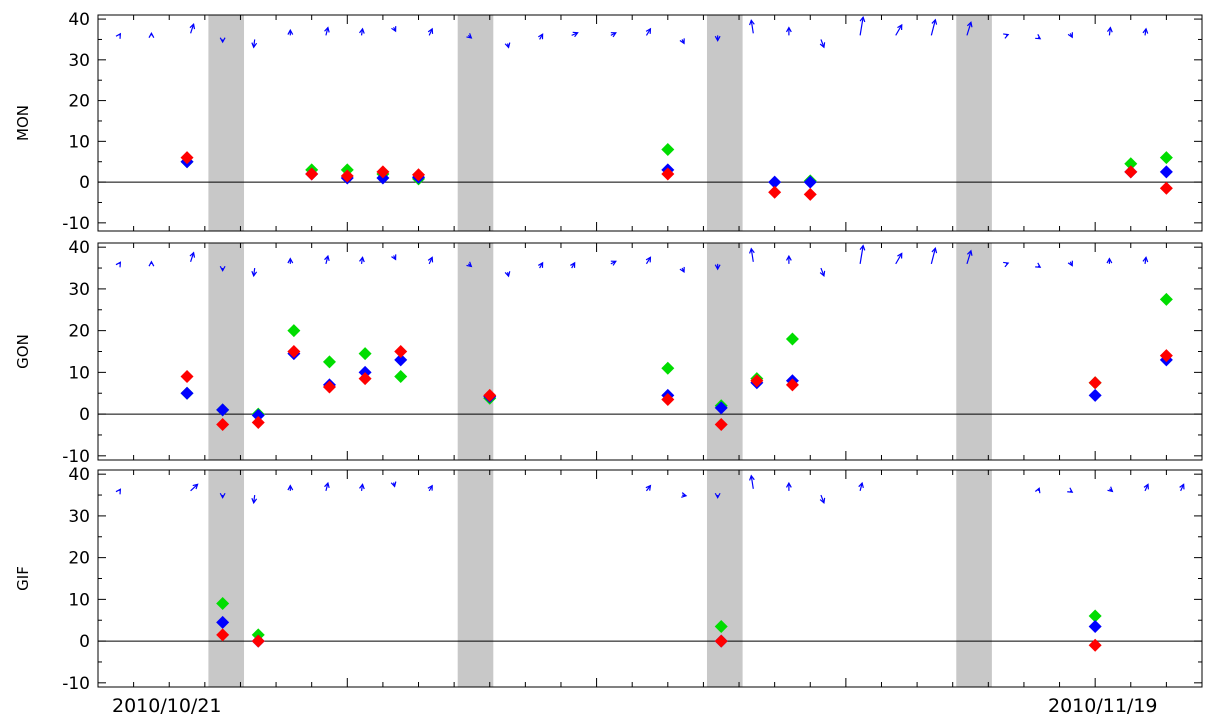 Image resolution: width=1212 pixels, height=720 pixels. I want to click on start-date-label: 2010/10/21, so click(167, 706).